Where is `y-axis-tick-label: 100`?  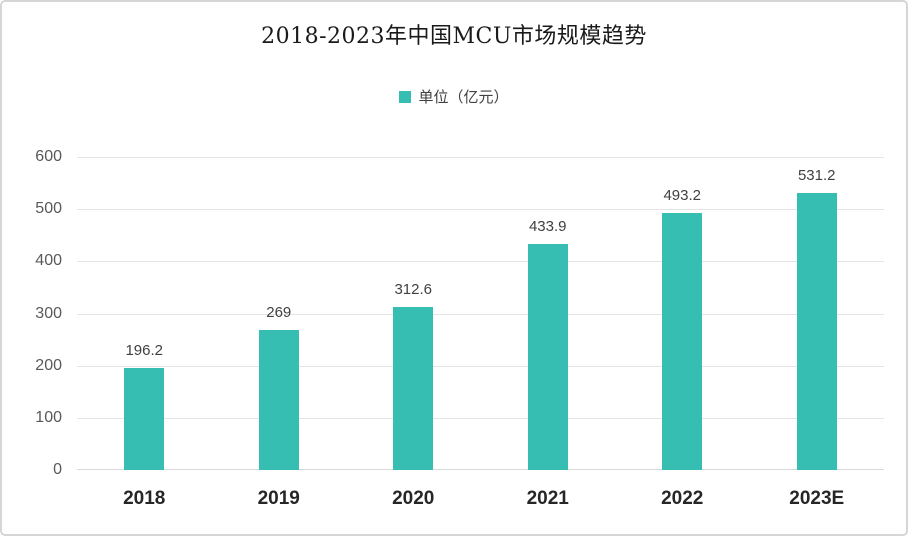 y-axis-tick-label: 100 is located at coordinates (48, 417).